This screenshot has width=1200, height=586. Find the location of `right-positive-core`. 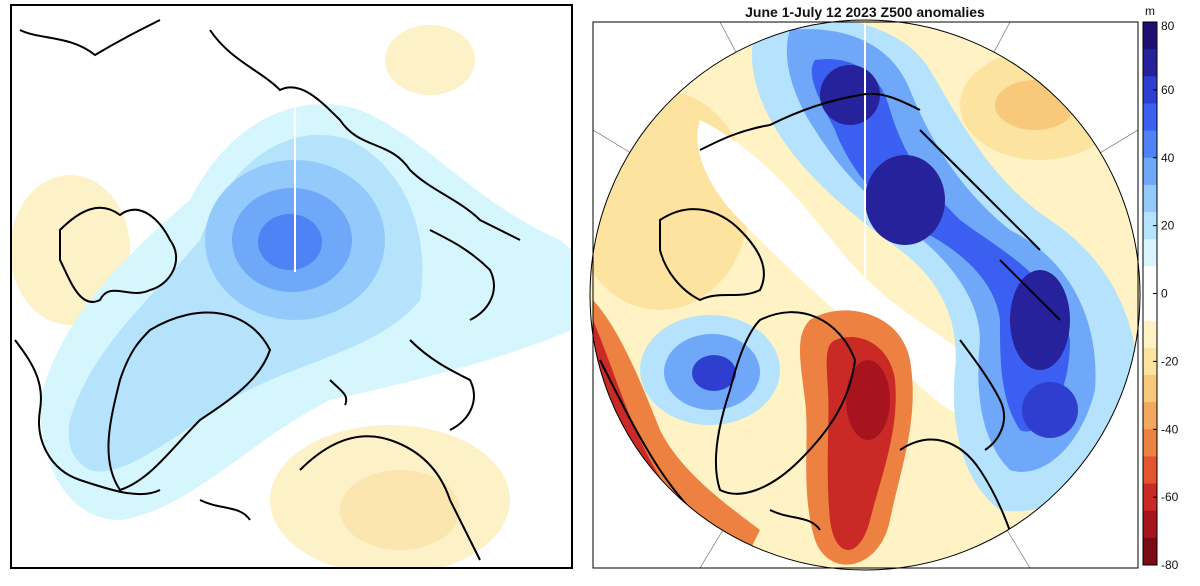

right-positive-core is located at coordinates (868, 400).